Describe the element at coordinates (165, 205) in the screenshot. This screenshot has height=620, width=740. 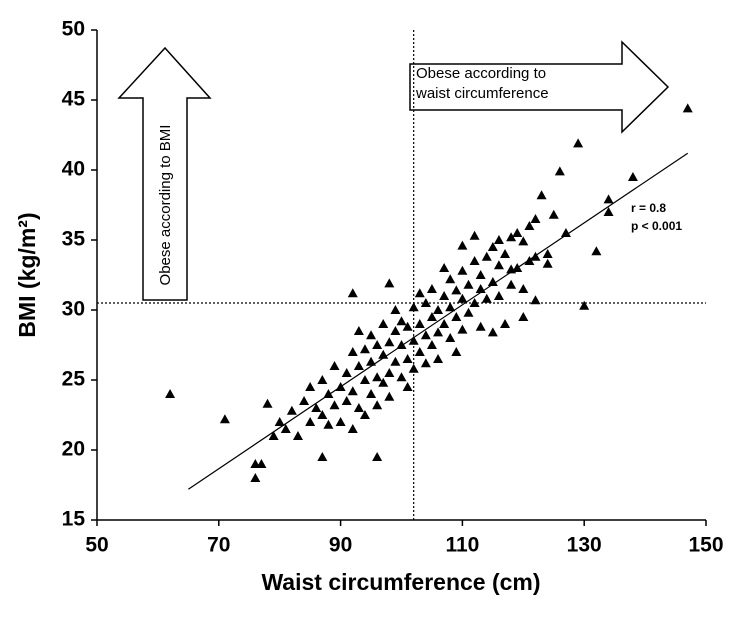
I see `bmi-arrow-label: Obese according to BMI` at that location.